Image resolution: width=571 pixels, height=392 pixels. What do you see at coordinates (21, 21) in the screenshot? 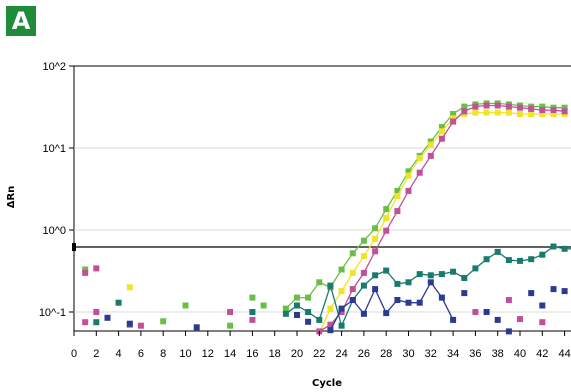
I see `panel-label: A` at bounding box center [21, 21].